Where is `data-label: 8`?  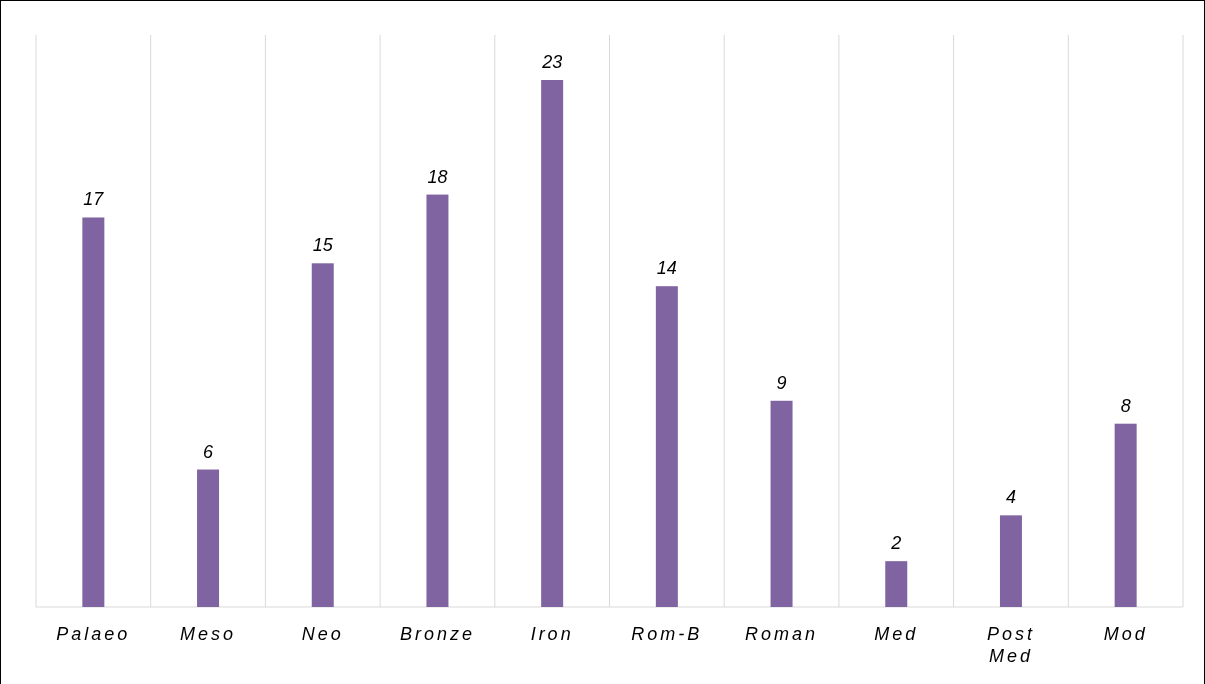 data-label: 8 is located at coordinates (1125, 405).